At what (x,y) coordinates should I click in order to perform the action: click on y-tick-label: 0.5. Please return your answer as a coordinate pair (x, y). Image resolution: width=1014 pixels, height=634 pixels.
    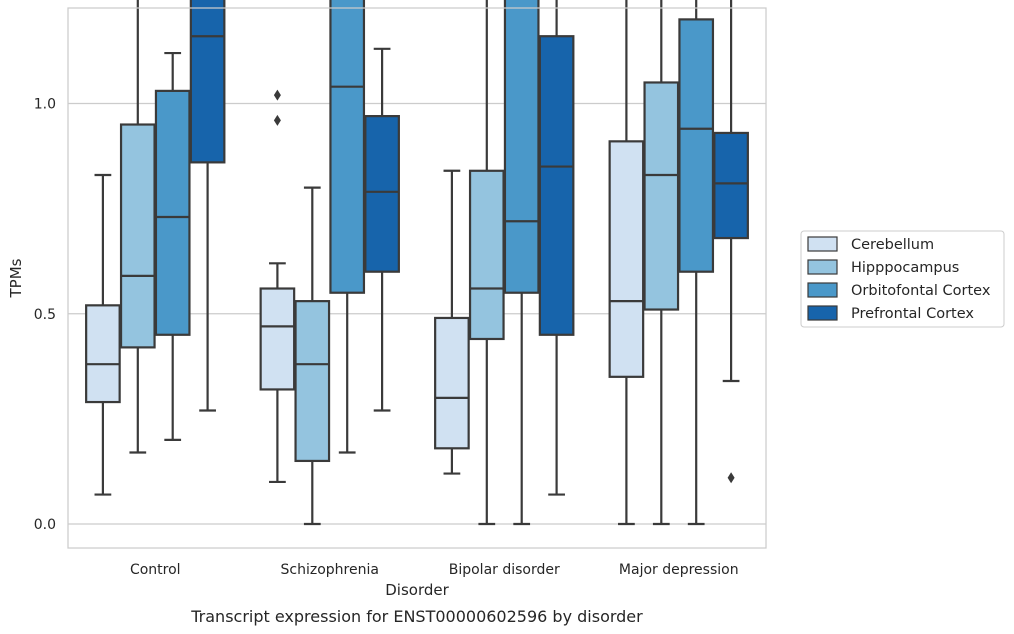
    Looking at the image, I should click on (45, 315).